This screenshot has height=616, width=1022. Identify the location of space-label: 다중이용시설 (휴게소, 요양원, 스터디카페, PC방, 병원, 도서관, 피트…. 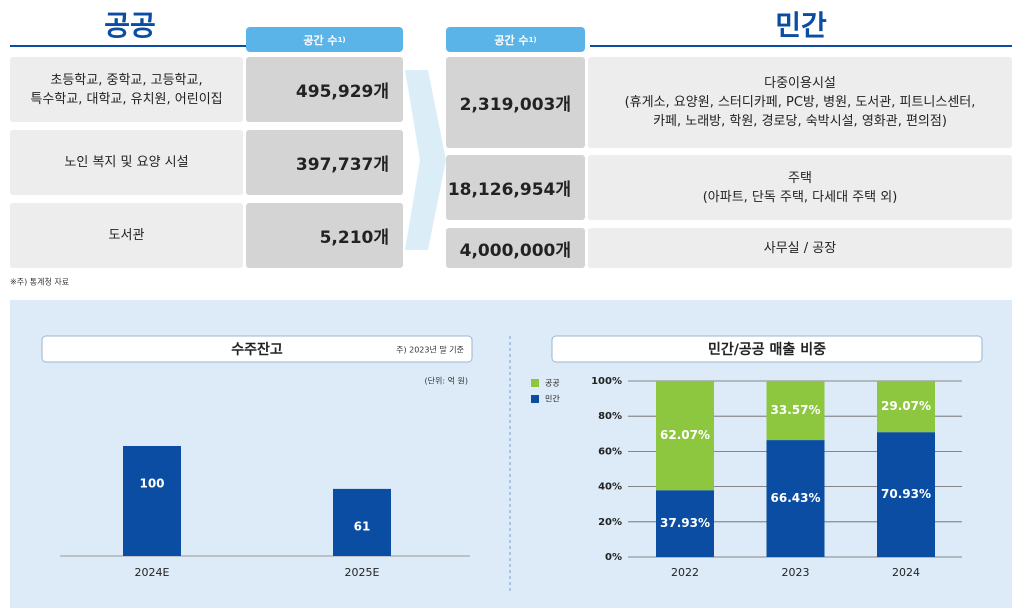
(800, 102).